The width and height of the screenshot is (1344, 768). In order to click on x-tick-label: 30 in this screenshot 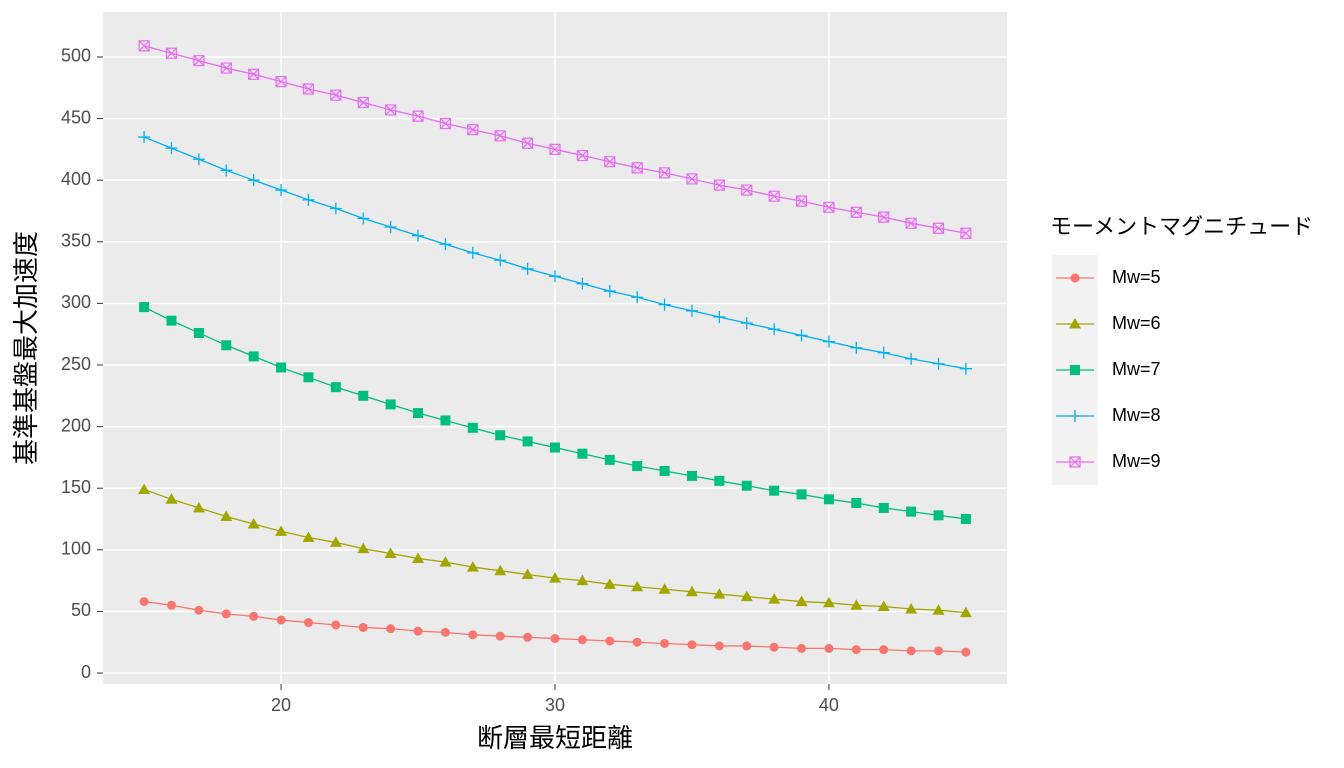, I will do `click(555, 705)`.